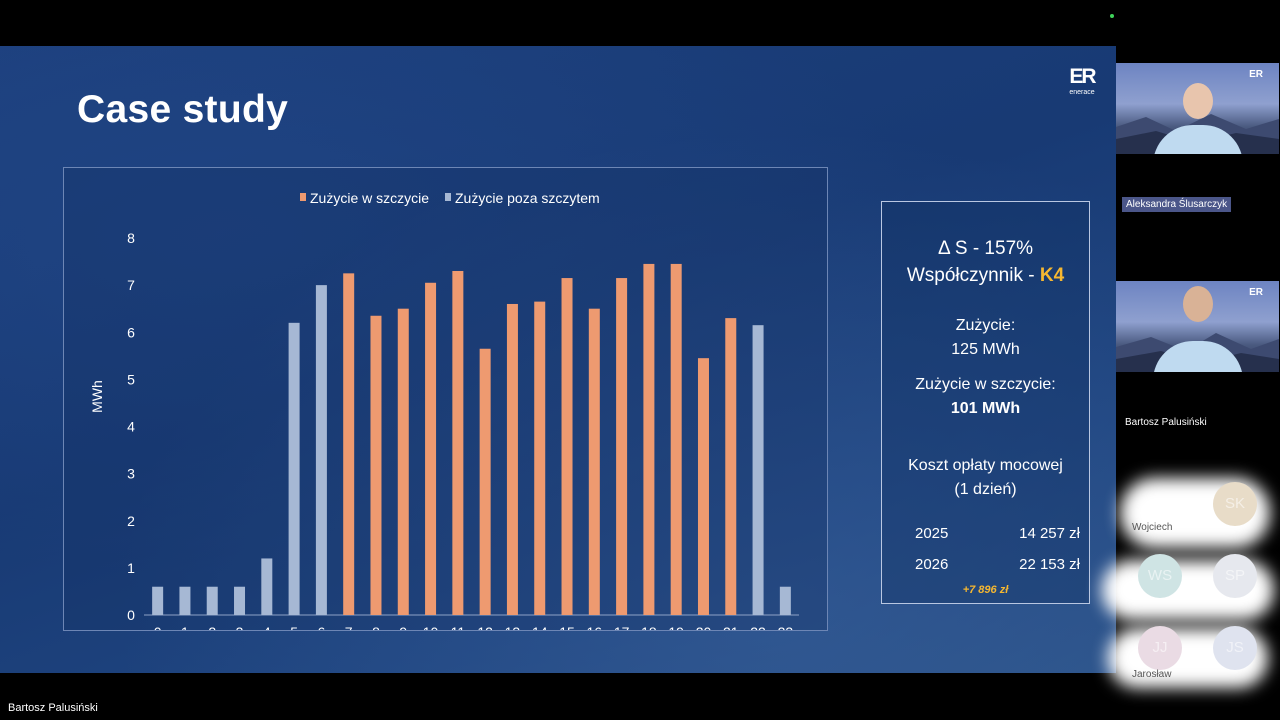  I want to click on x-tick-label: 2, so click(212, 627).